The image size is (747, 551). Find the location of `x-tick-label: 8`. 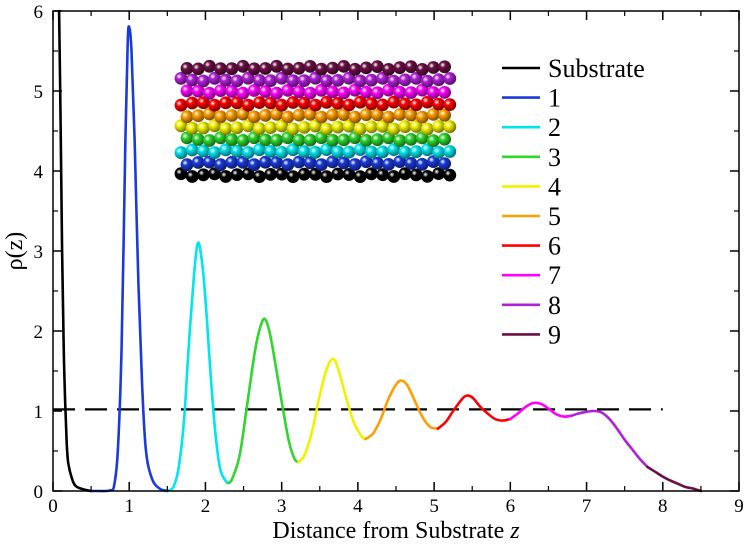

x-tick-label: 8 is located at coordinates (663, 506).